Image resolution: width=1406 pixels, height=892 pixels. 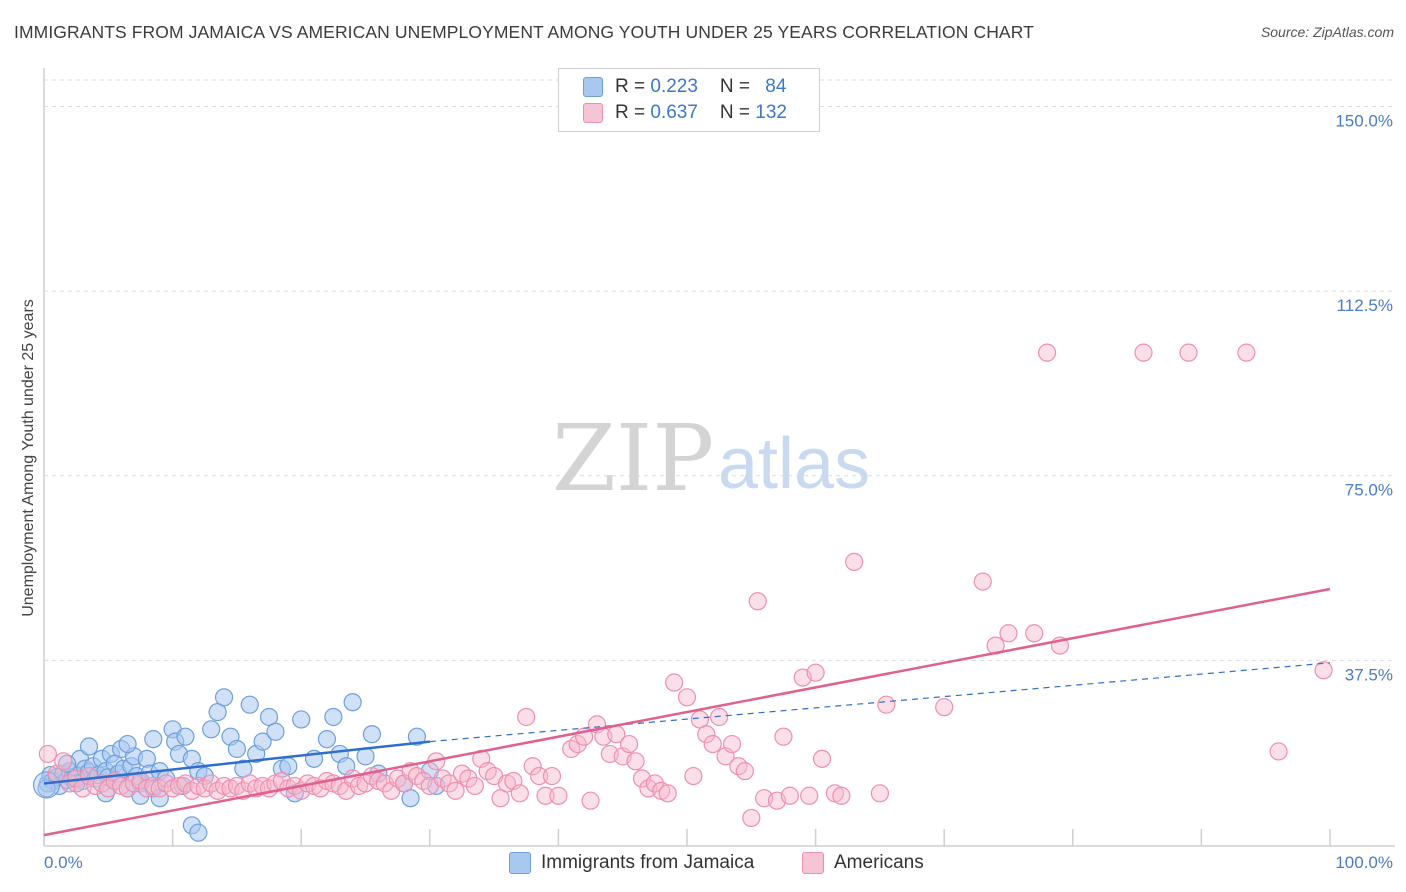 I want to click on watermark-zip: ZIP, so click(x=633, y=458).